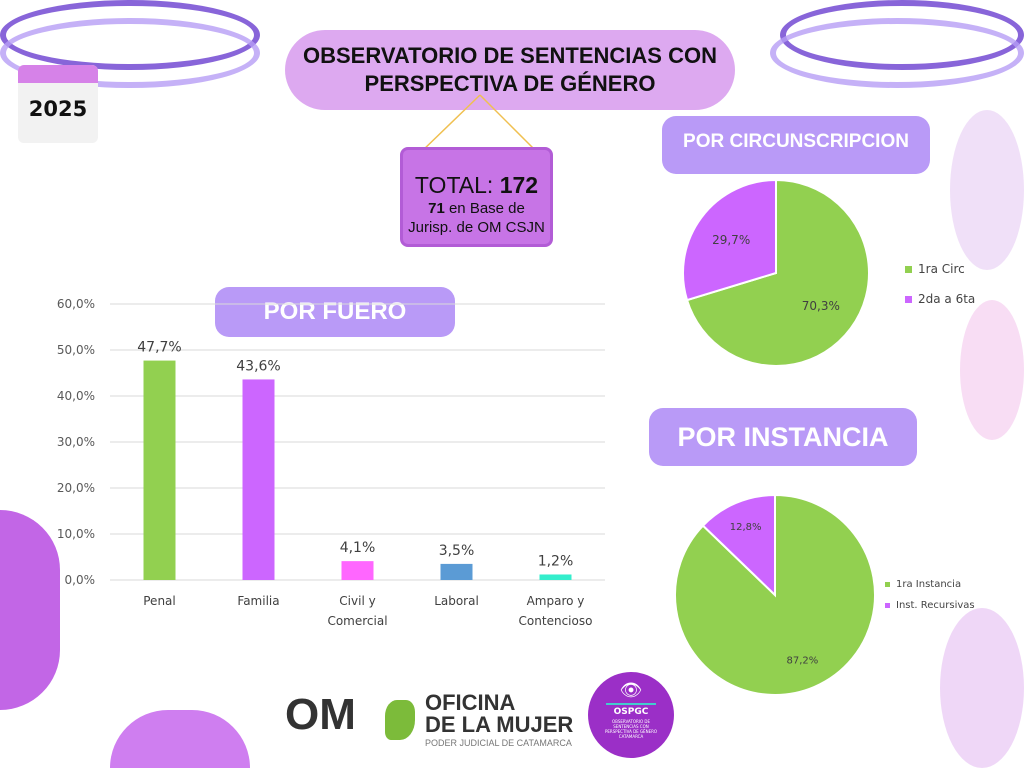  I want to click on pie-label: 70,3%, so click(821, 306).